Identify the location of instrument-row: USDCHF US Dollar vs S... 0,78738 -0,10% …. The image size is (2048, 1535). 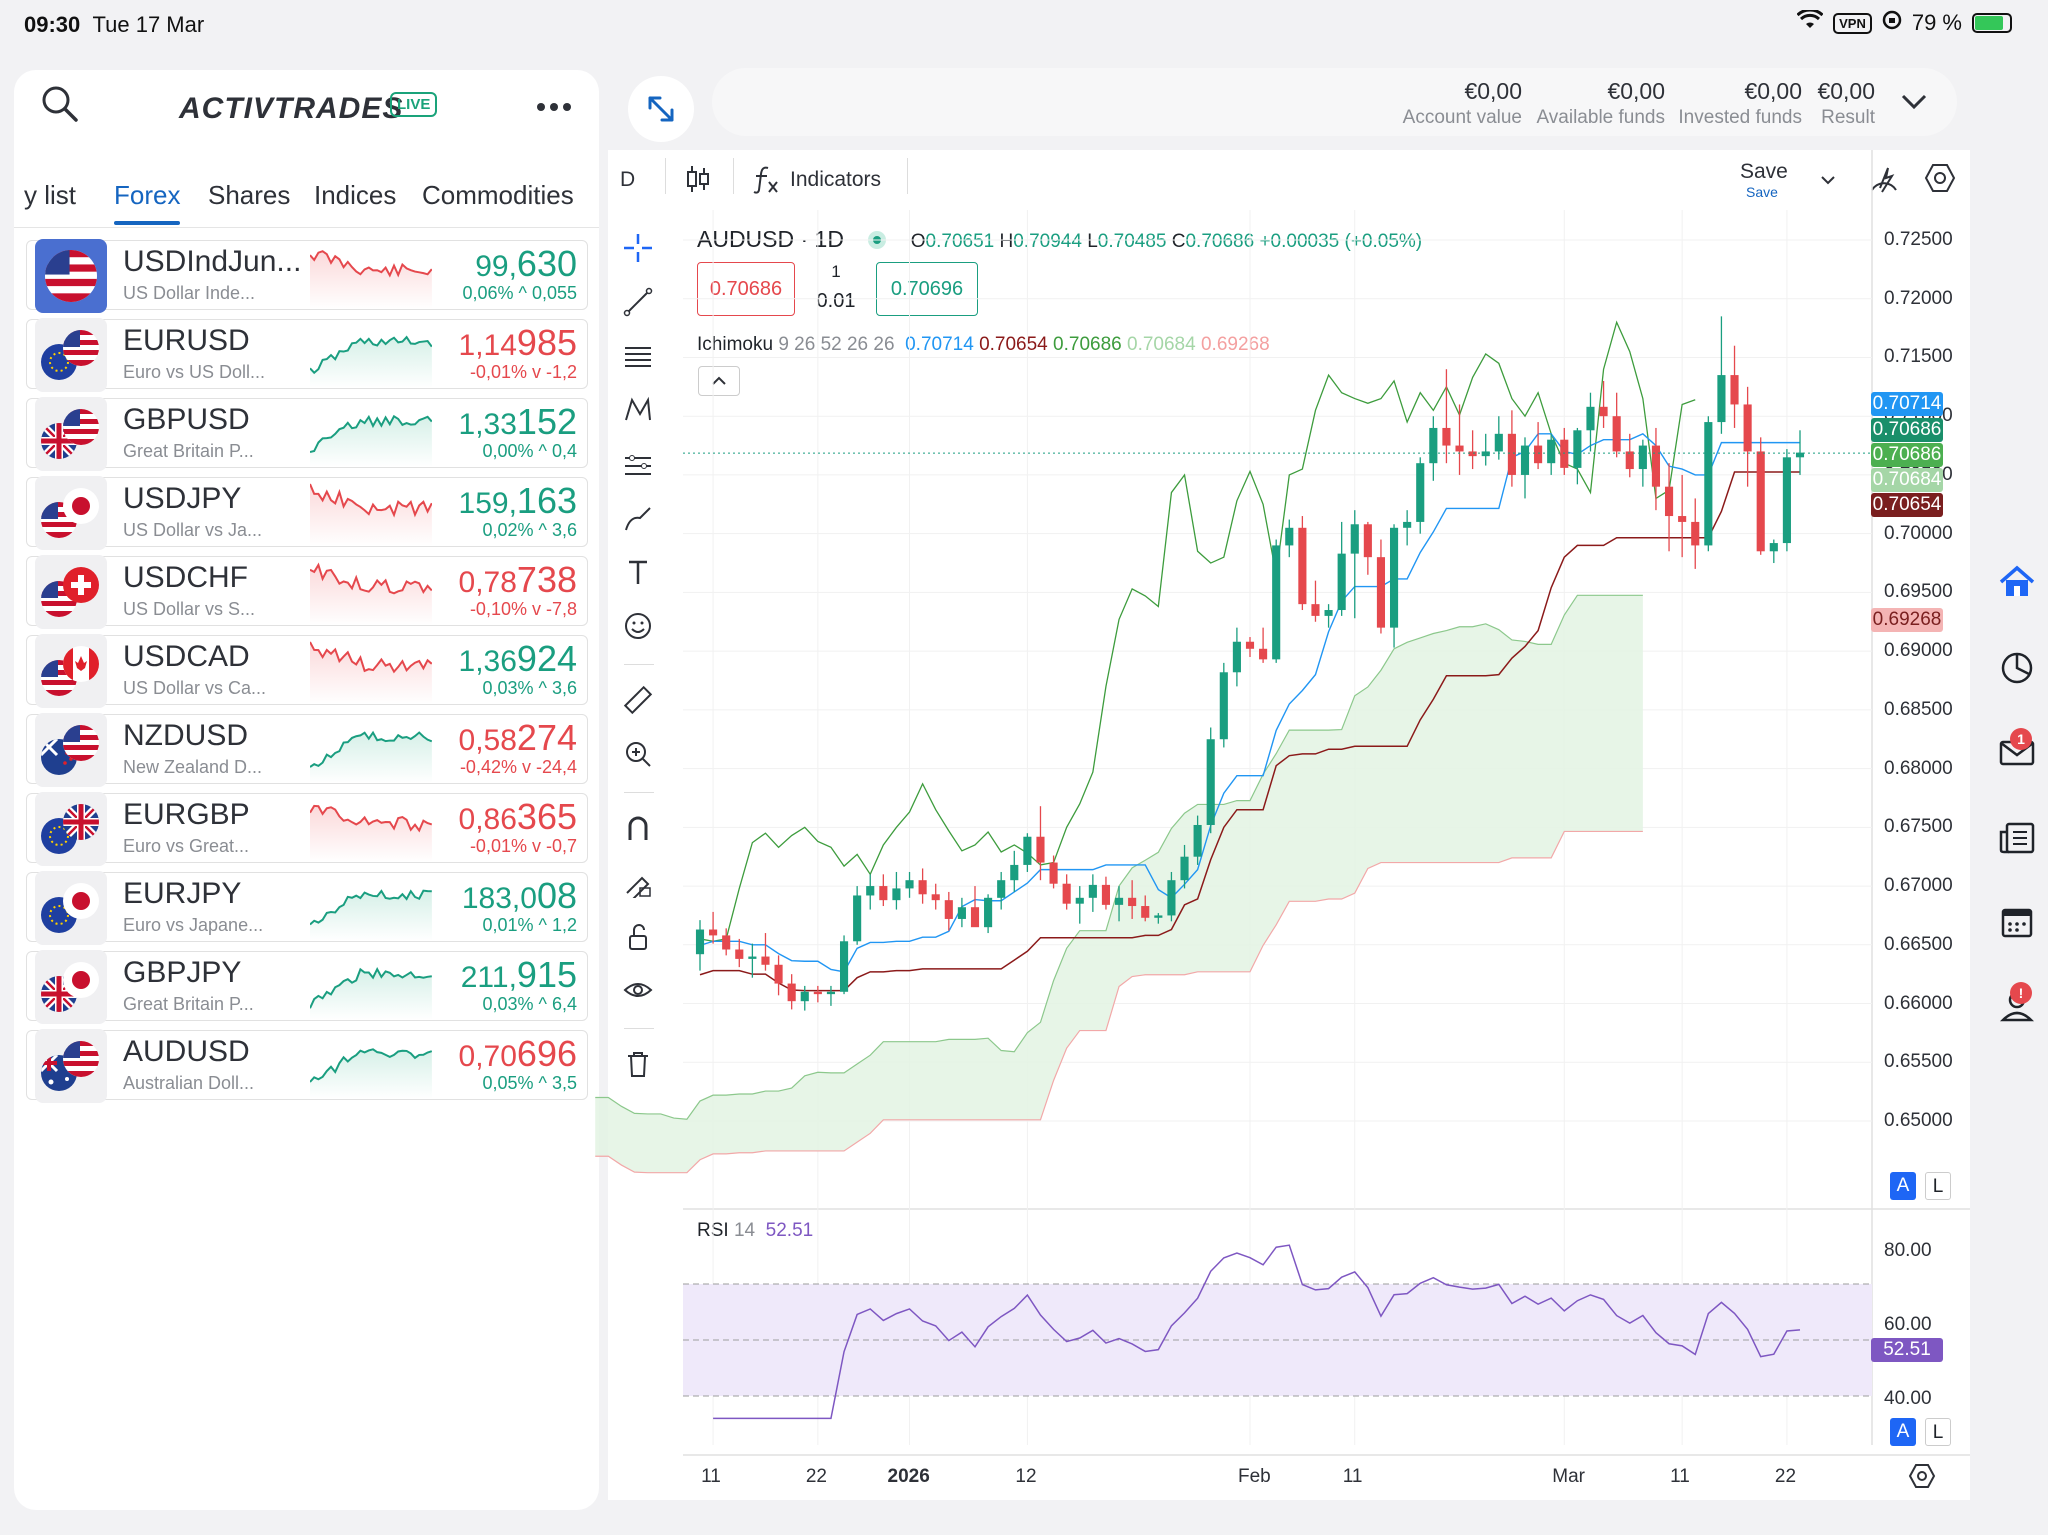
(307, 592).